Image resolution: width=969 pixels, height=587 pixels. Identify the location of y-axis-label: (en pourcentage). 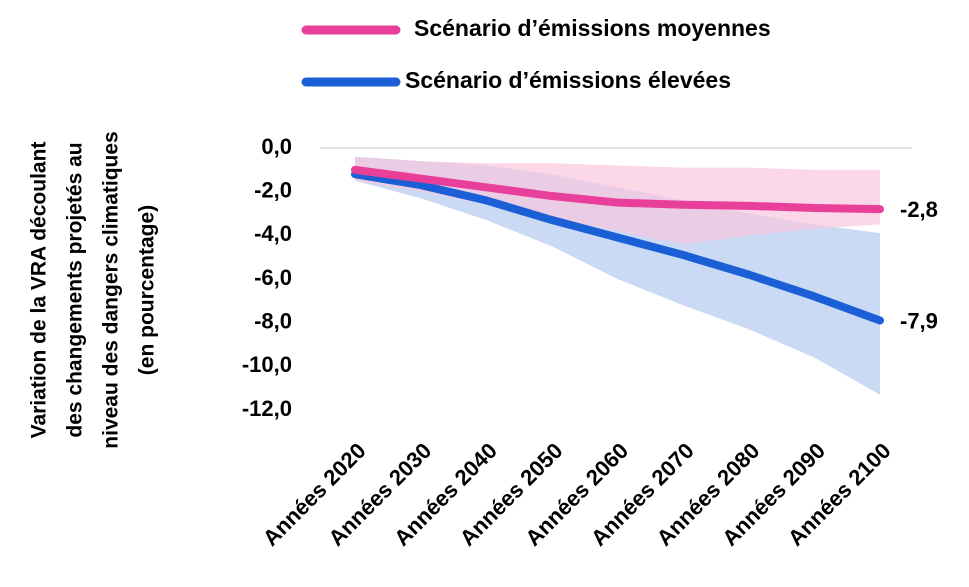
(147, 290).